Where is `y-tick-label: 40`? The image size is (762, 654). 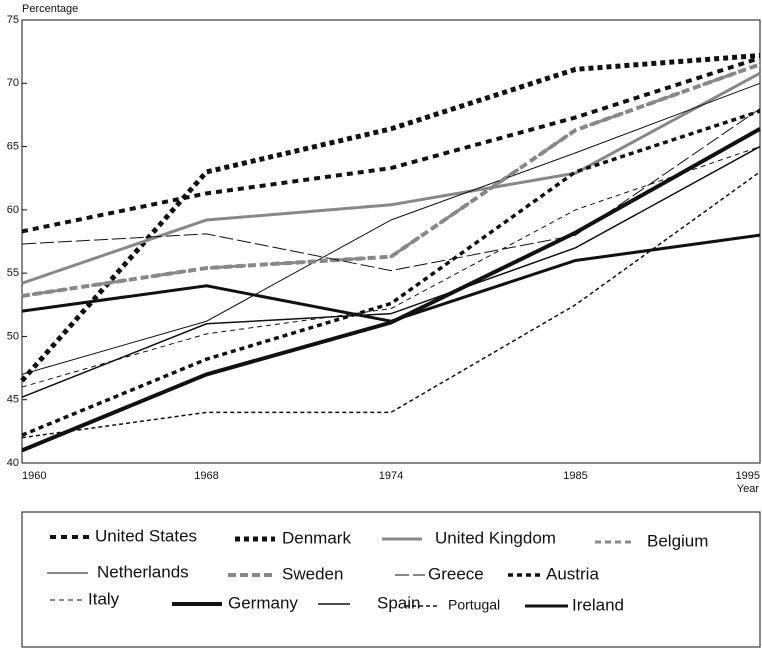 y-tick-label: 40 is located at coordinates (13, 463).